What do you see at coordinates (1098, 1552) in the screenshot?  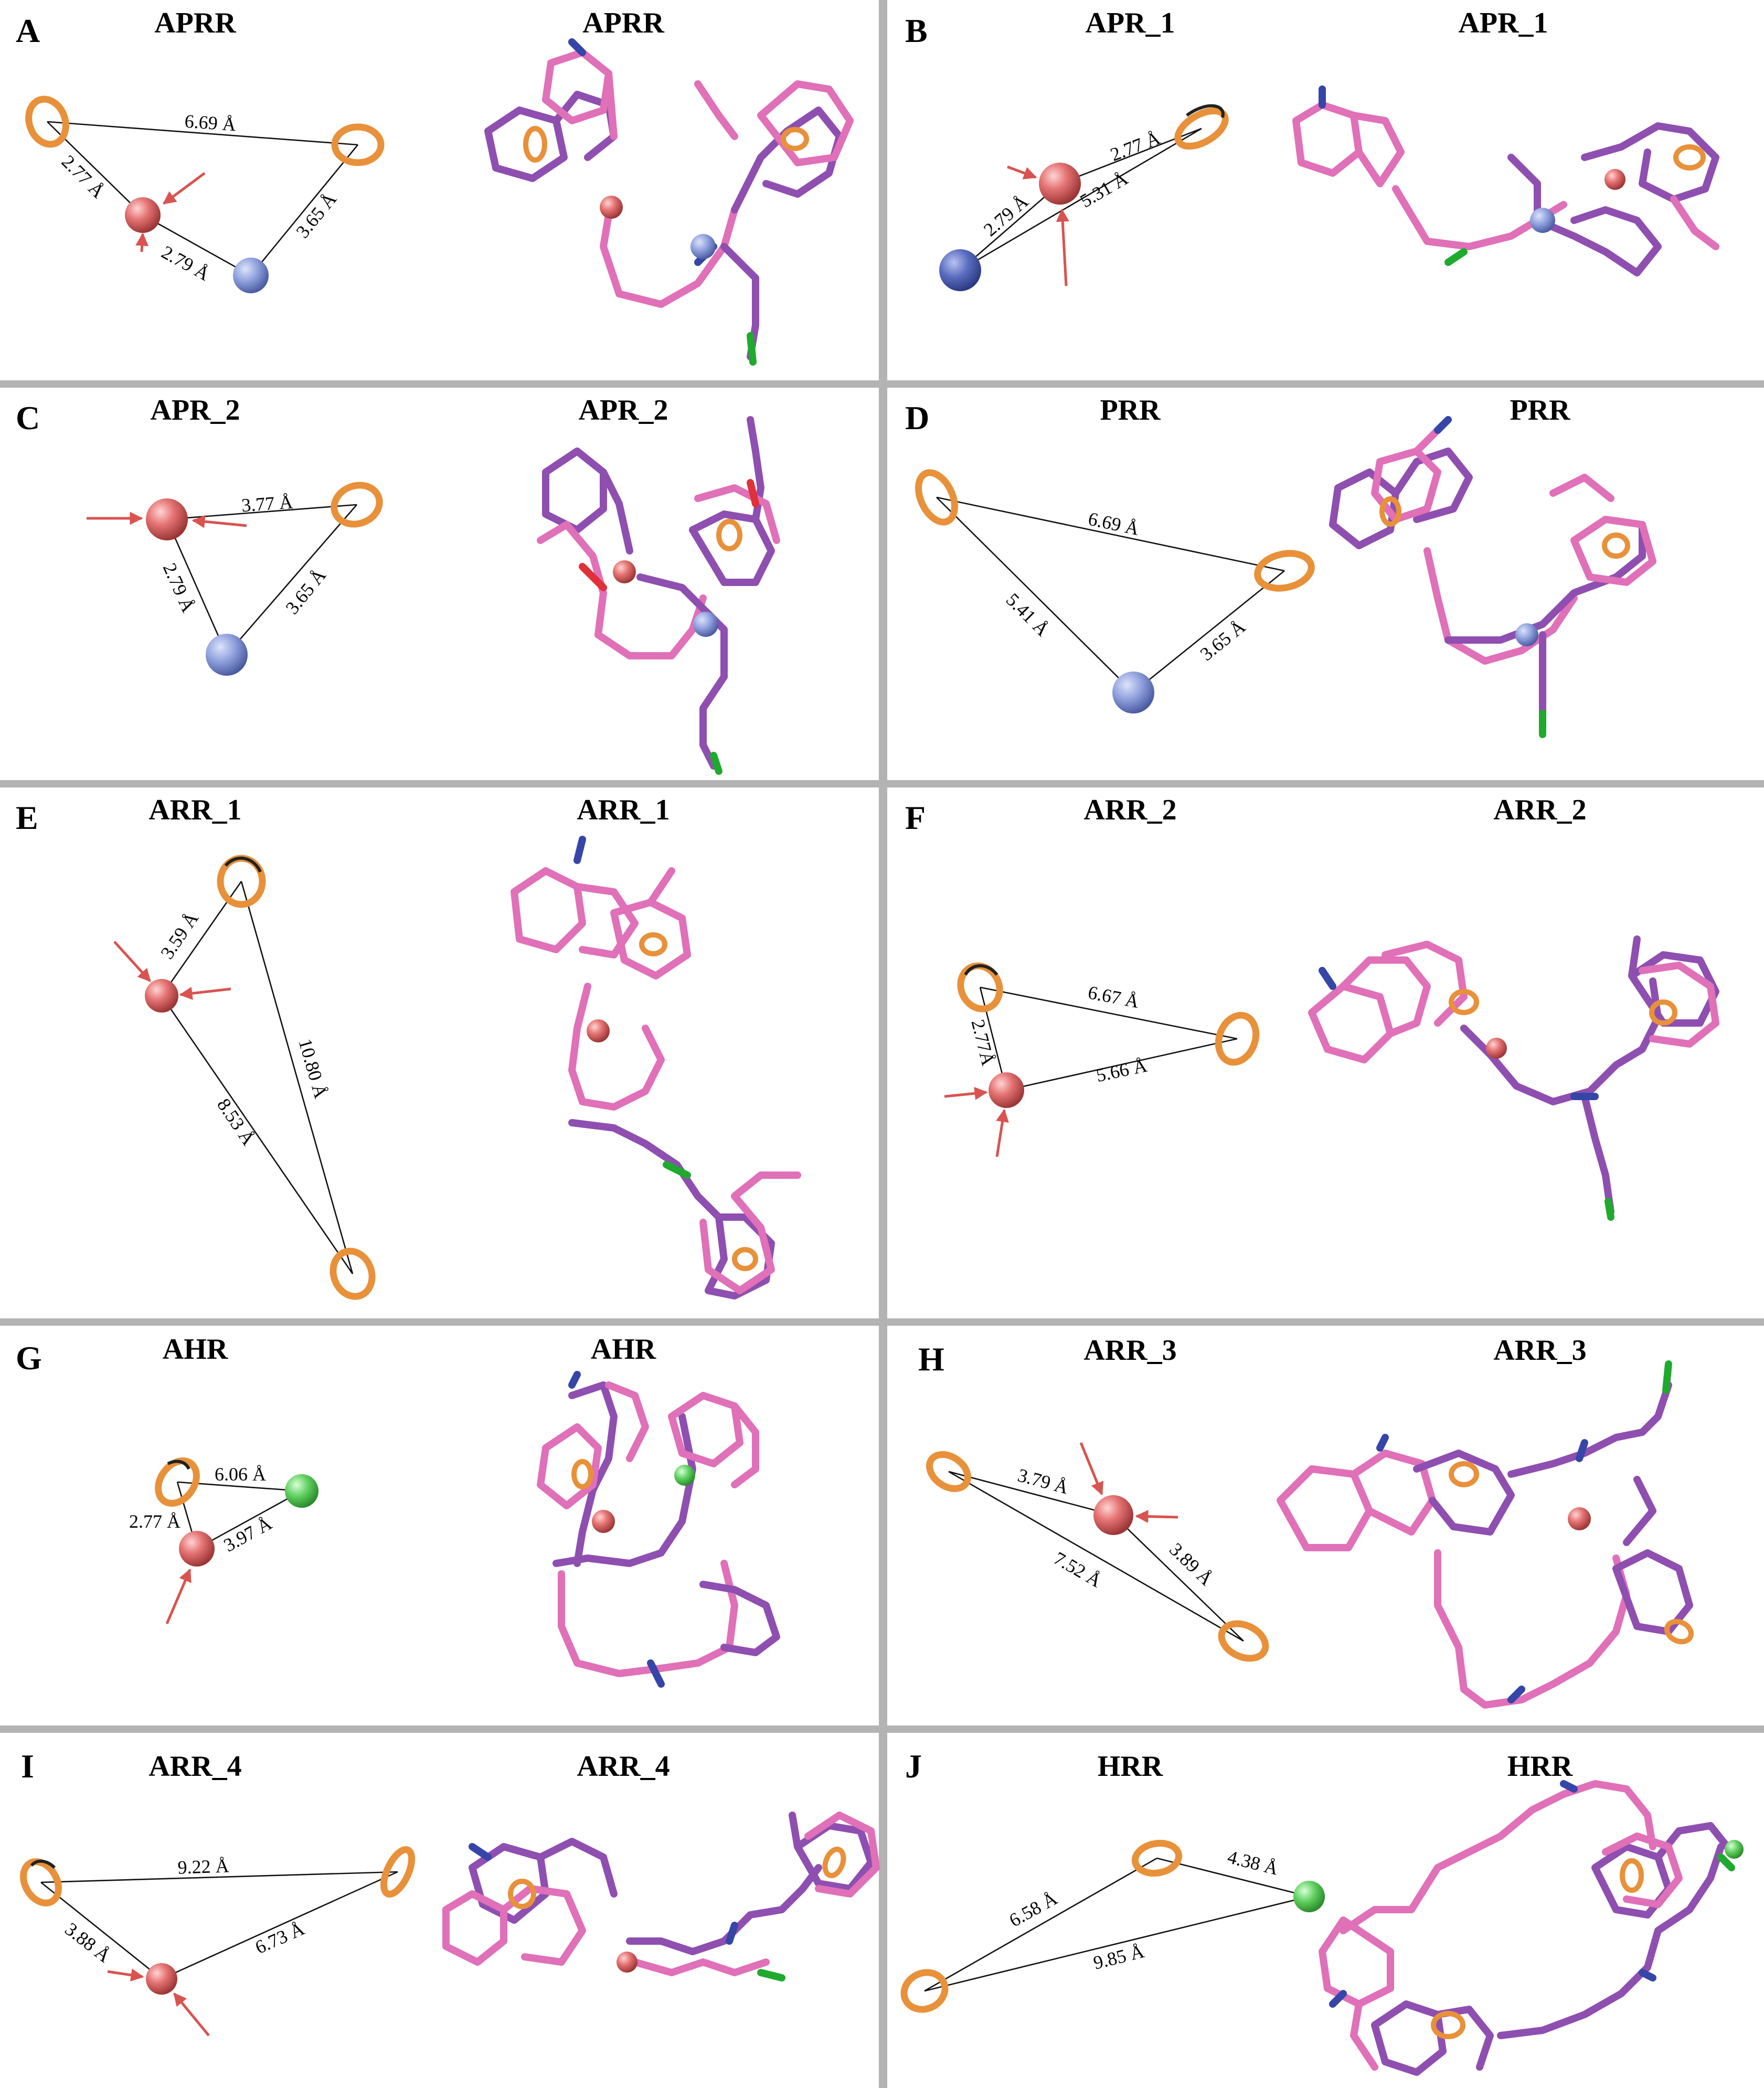 I see `pharmacophore-map: 3.79 Å 3.89 Å 7.52 Å` at bounding box center [1098, 1552].